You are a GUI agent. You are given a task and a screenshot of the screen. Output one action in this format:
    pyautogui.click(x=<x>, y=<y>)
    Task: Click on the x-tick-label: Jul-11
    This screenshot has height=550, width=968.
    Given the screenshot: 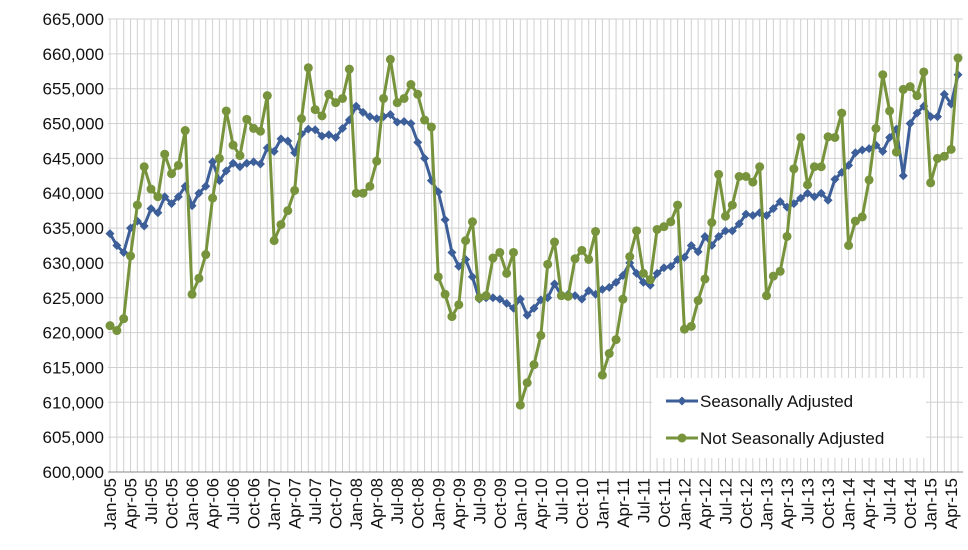 What is the action you would take?
    pyautogui.click(x=643, y=500)
    